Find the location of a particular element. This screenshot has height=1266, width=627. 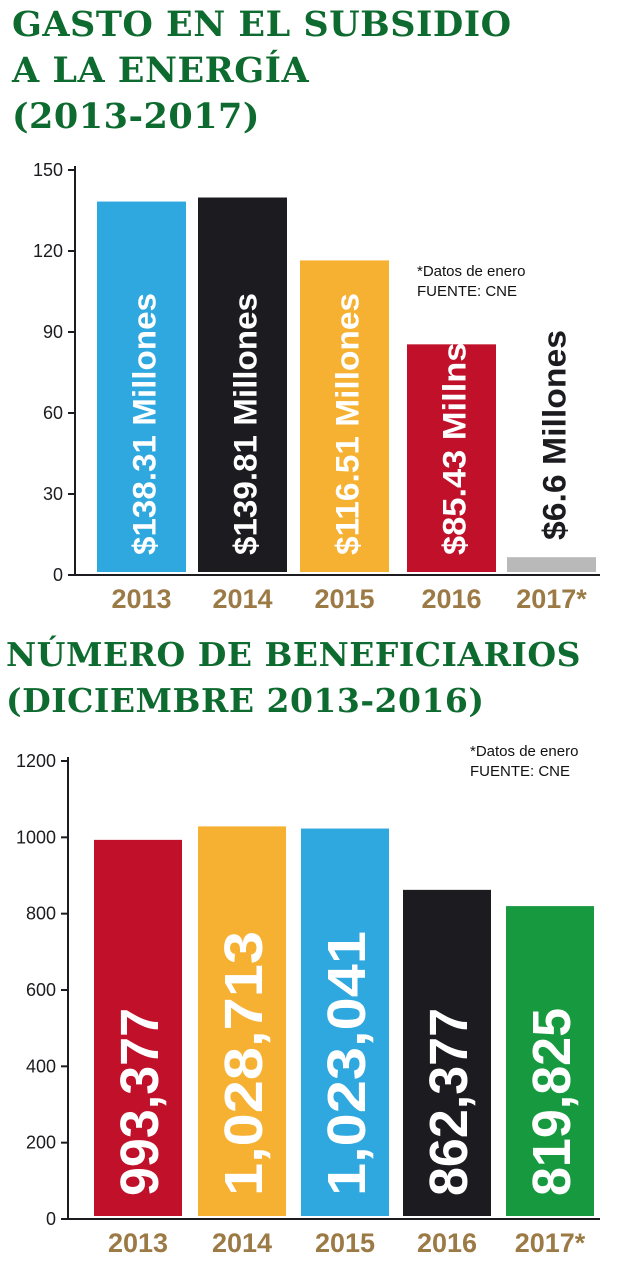

y-tick-label: 1000 is located at coordinates (36, 837).